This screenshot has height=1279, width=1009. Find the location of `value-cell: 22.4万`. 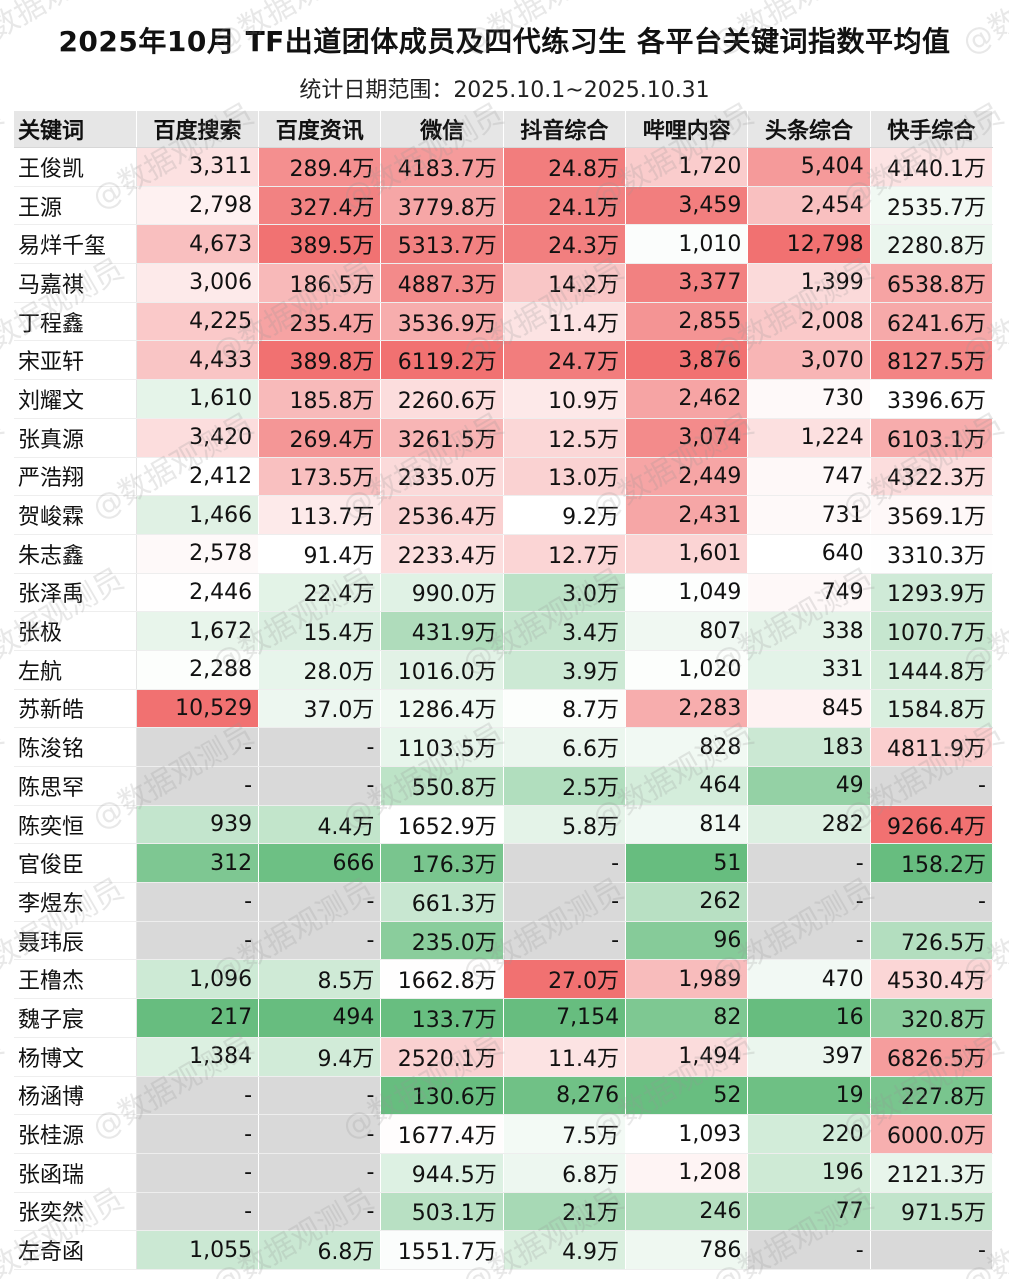

value-cell: 22.4万 is located at coordinates (320, 593).